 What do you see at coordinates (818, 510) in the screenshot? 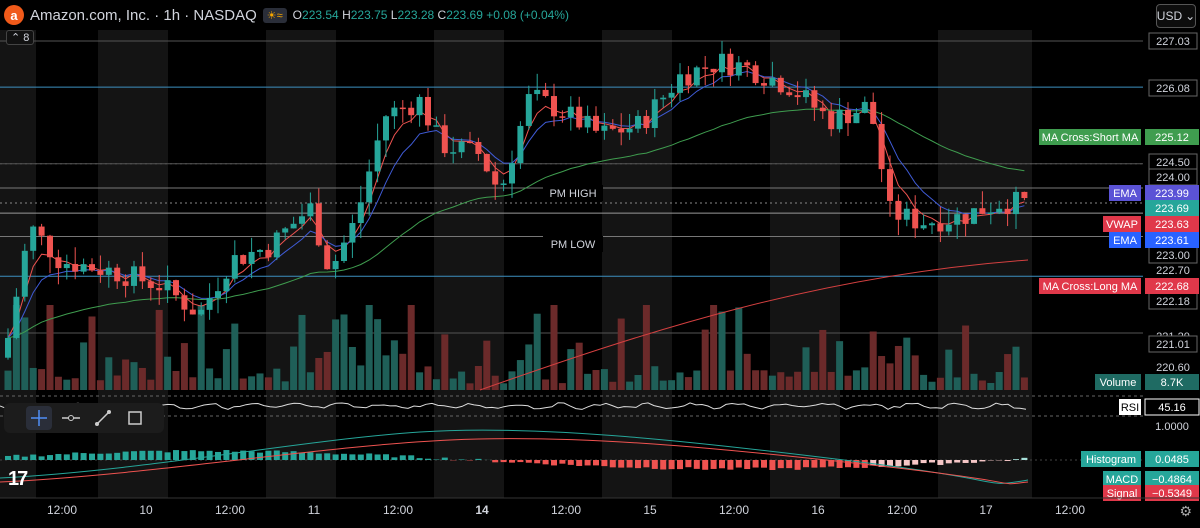
I see `time-tick-label: 16` at bounding box center [818, 510].